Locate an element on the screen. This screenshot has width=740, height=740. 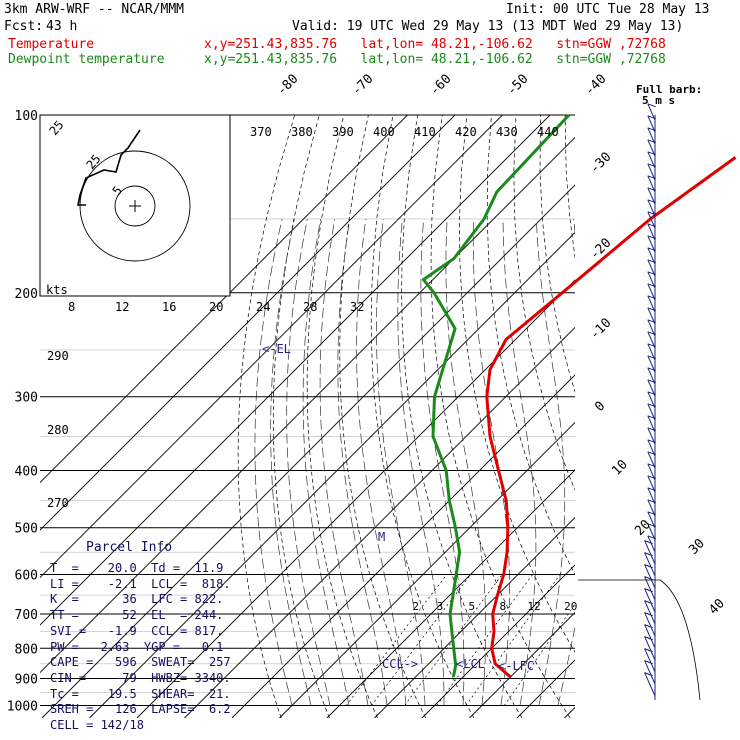
parcel-info-row: T = 20.0 Td = 11.9 is located at coordinates (137, 568).